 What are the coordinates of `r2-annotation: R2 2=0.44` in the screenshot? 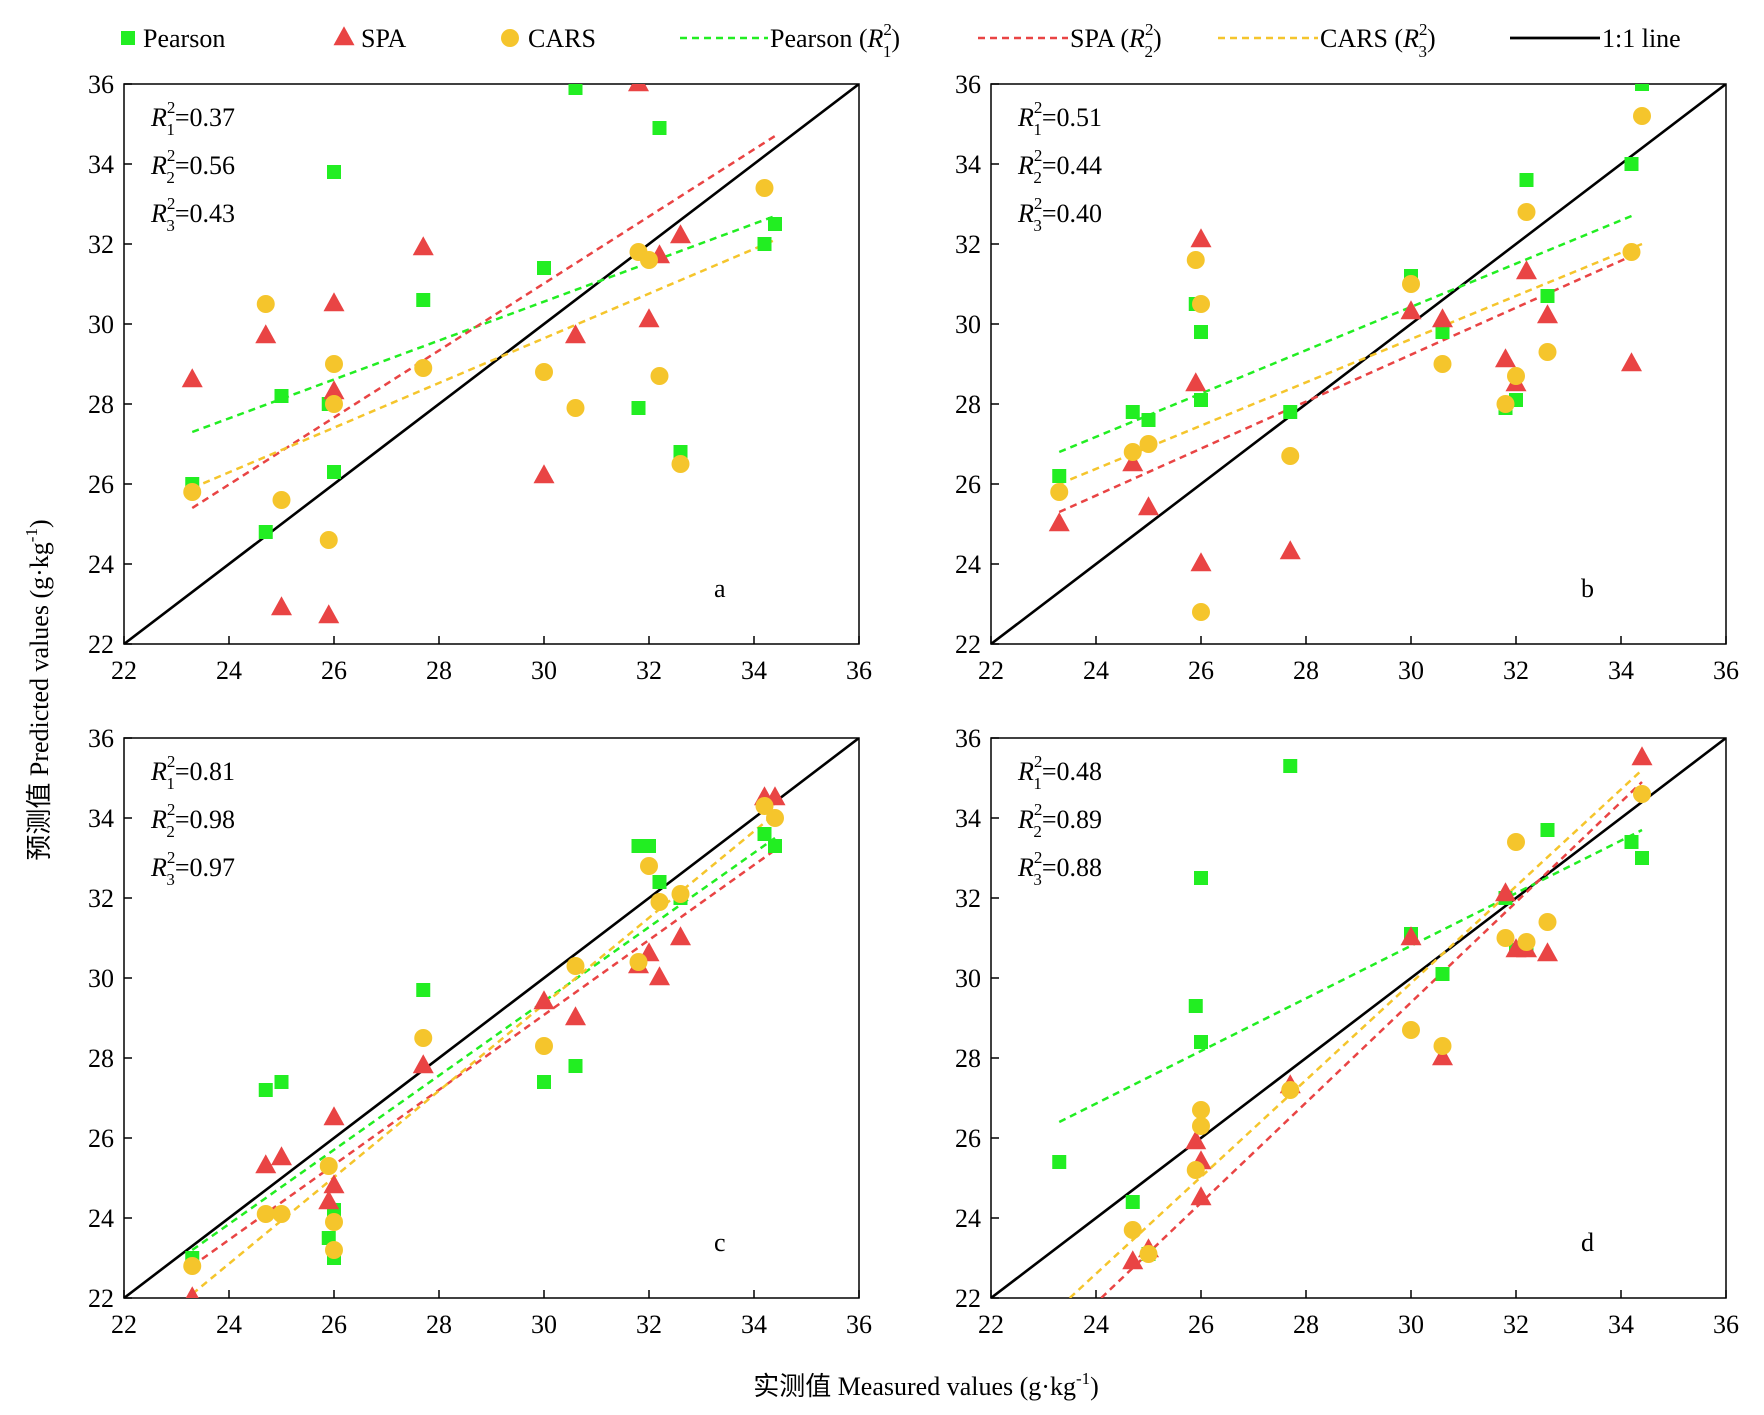 It's located at (1059, 166).